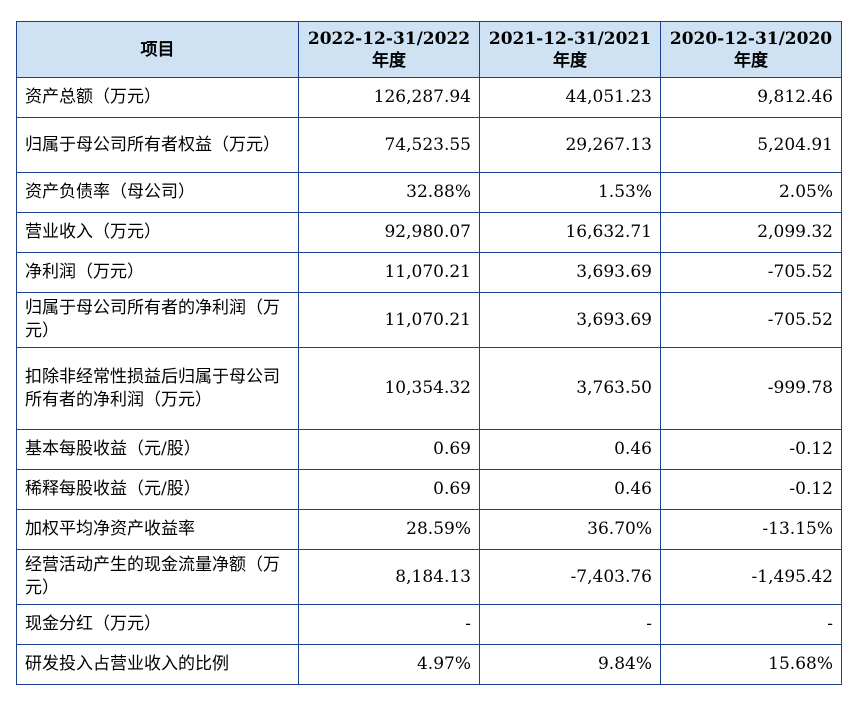  I want to click on cell-value: 9,812.46, so click(751, 97).